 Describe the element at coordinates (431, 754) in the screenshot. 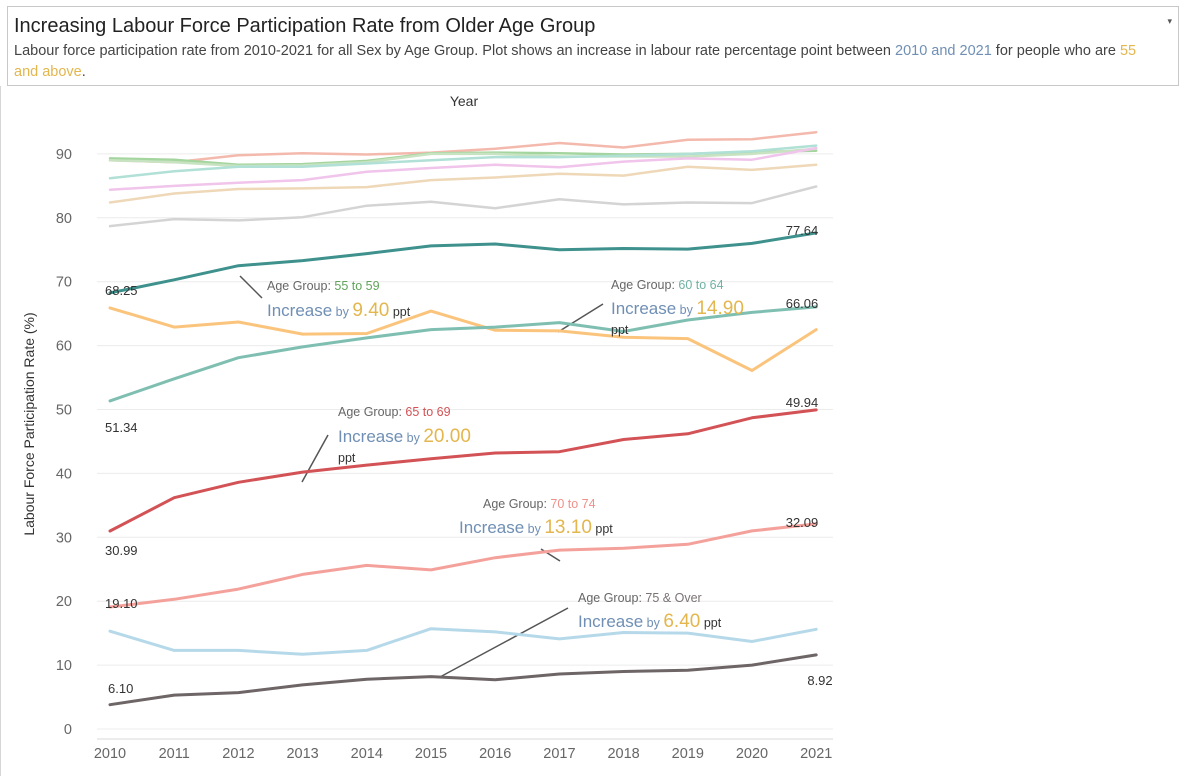

I see `x-tick-label: 2015` at that location.